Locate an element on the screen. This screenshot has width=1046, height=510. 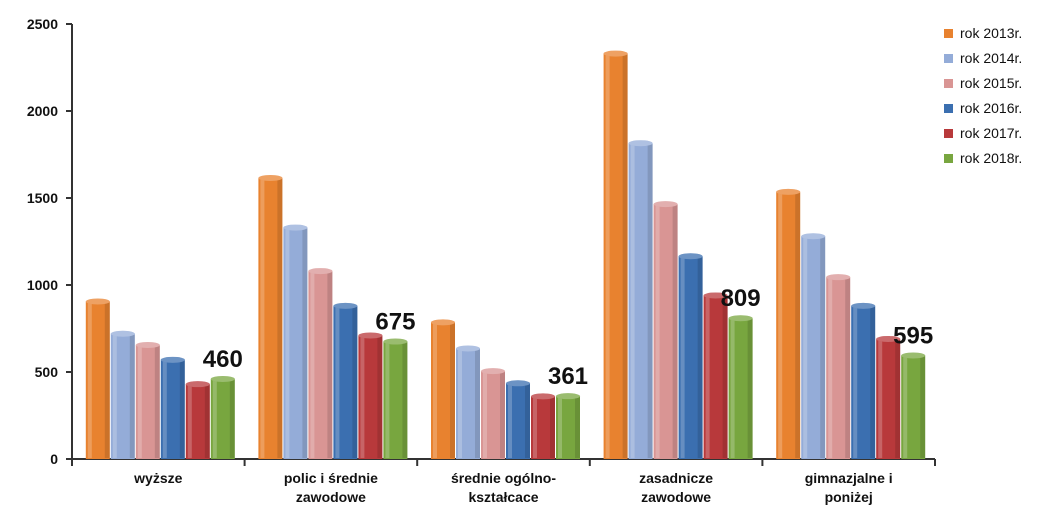
data-label: 595 is located at coordinates (913, 335).